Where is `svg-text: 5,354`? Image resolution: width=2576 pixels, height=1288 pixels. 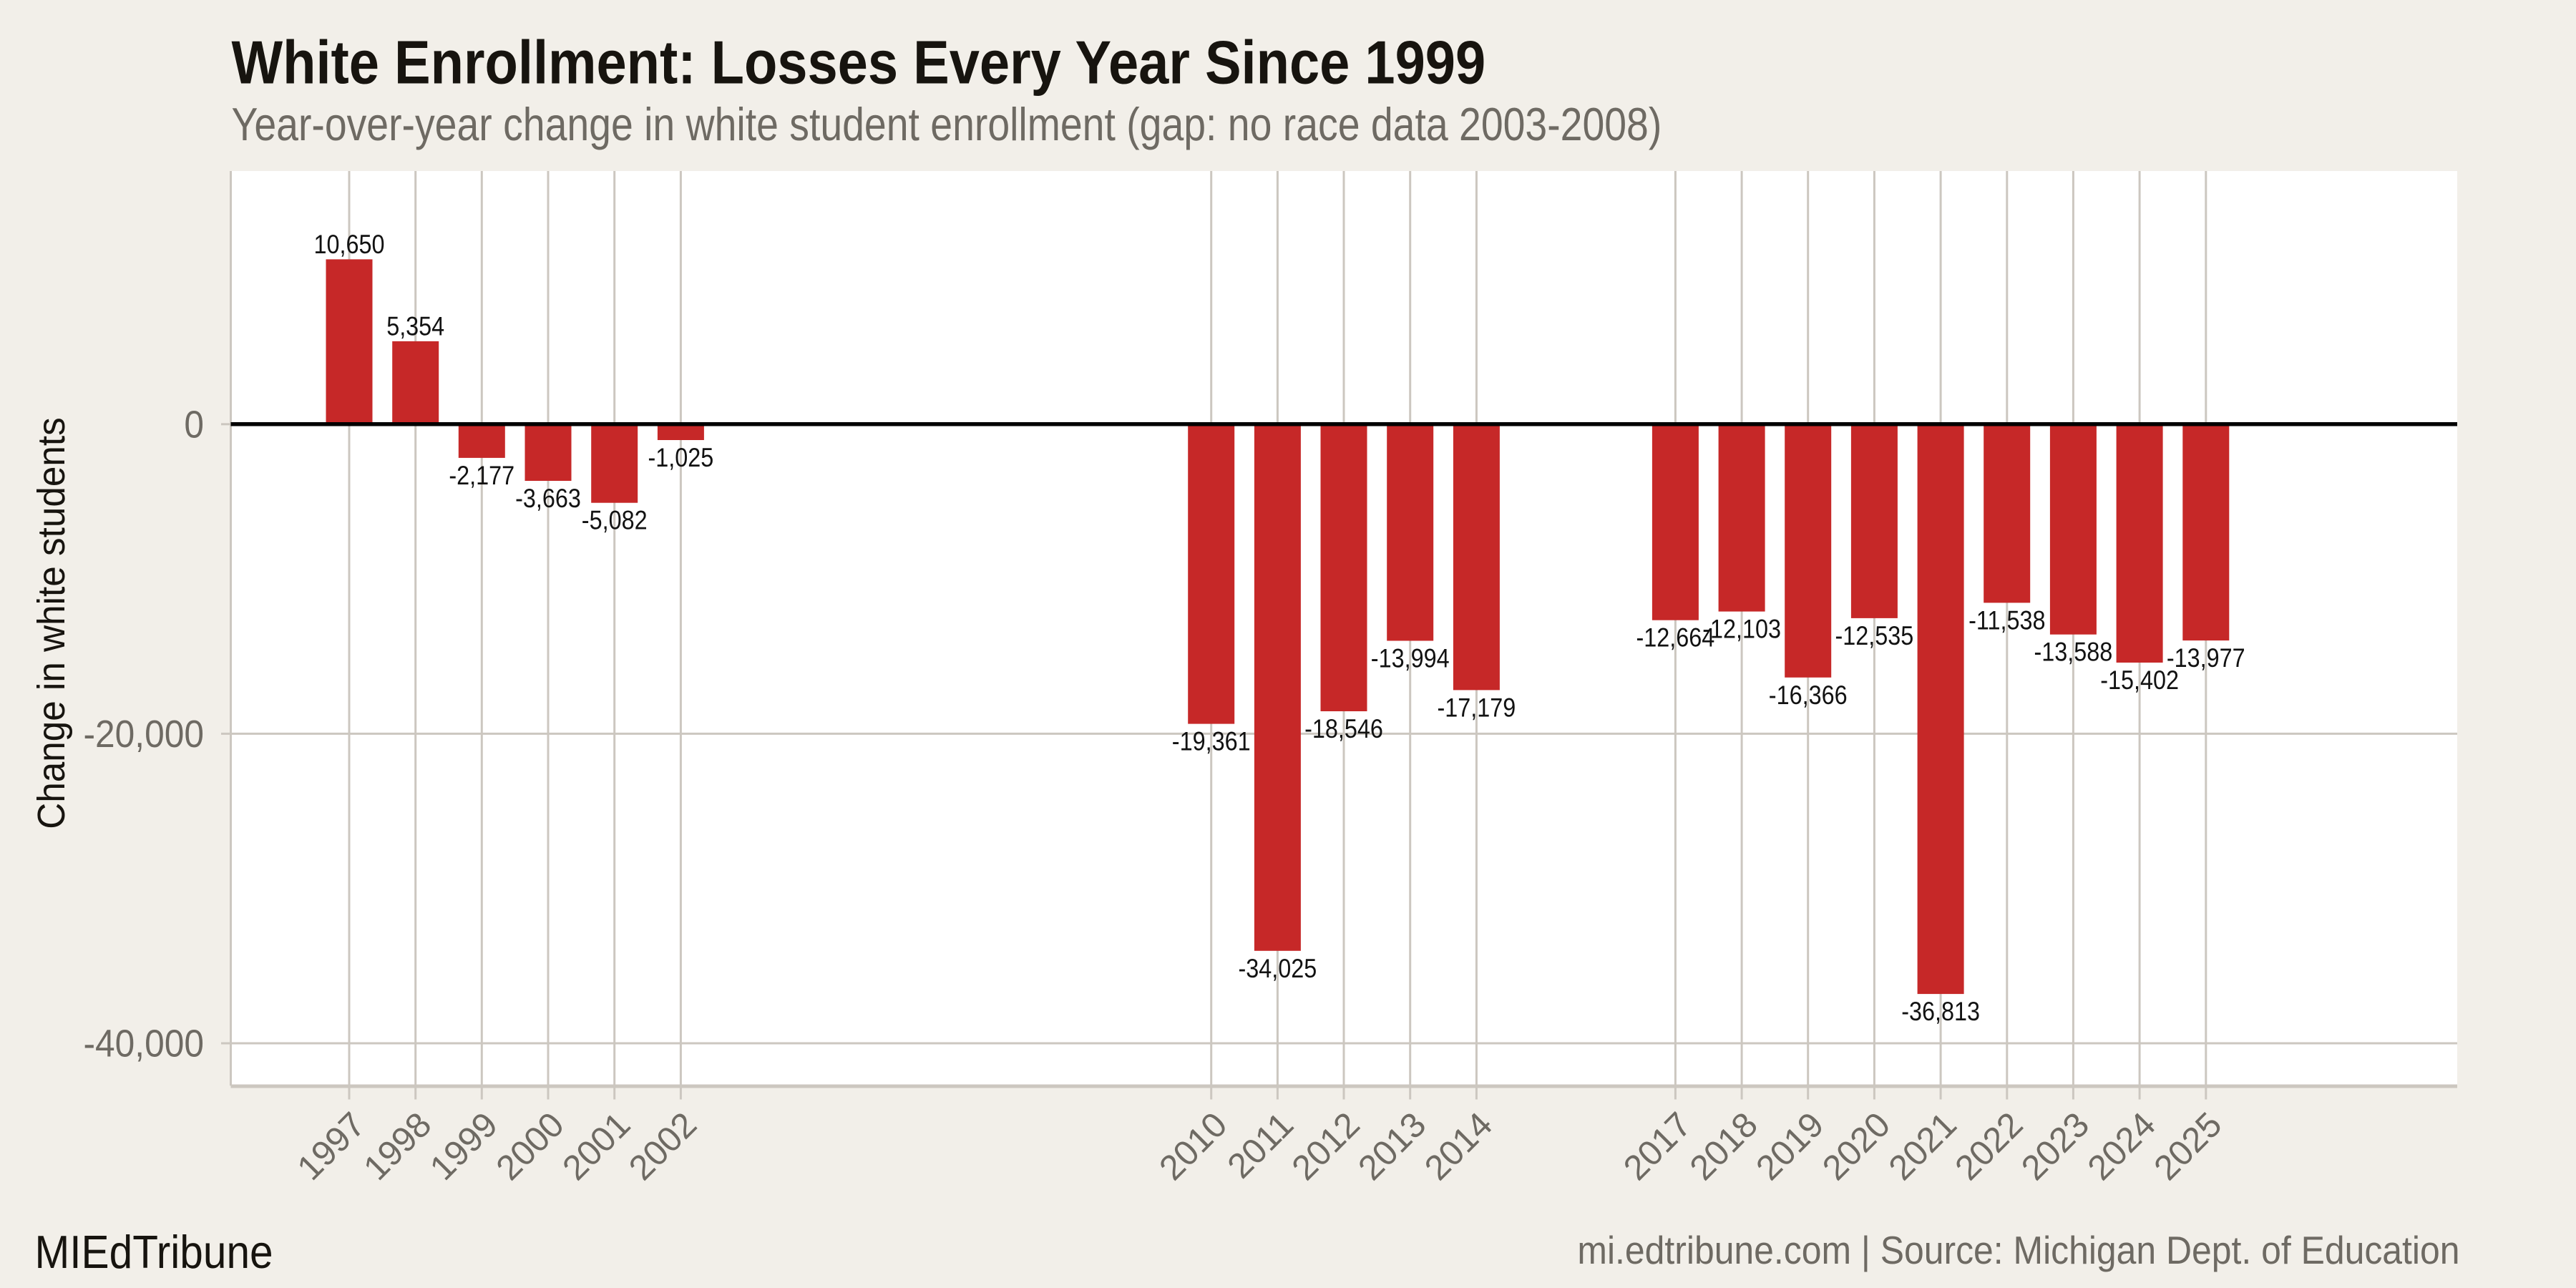 svg-text: 5,354 is located at coordinates (415, 326).